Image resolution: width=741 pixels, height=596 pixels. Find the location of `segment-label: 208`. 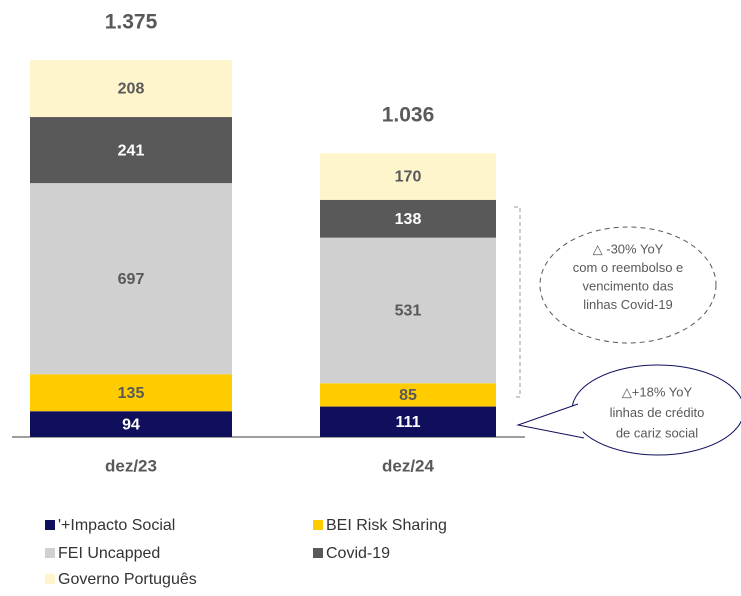

segment-label: 208 is located at coordinates (131, 89).